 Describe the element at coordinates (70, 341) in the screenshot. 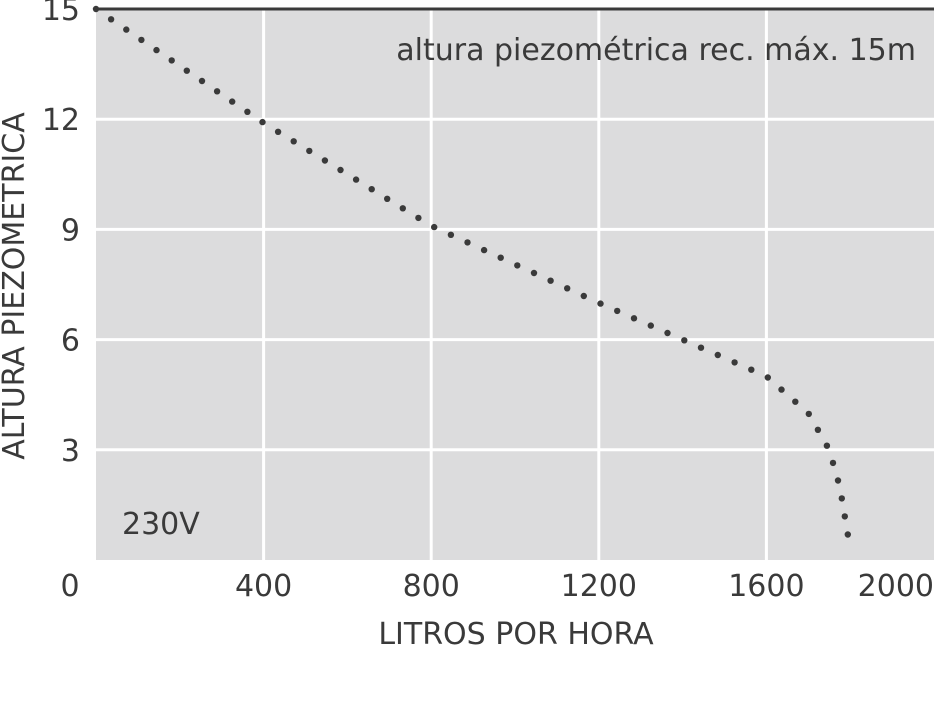

I see `y-tick-6: 6` at that location.